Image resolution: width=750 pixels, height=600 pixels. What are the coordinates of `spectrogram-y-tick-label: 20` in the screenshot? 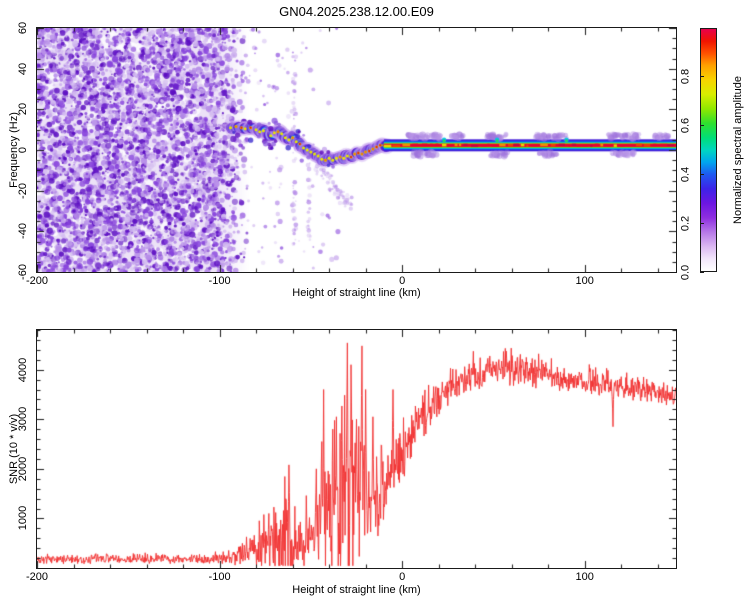 It's located at (23, 109).